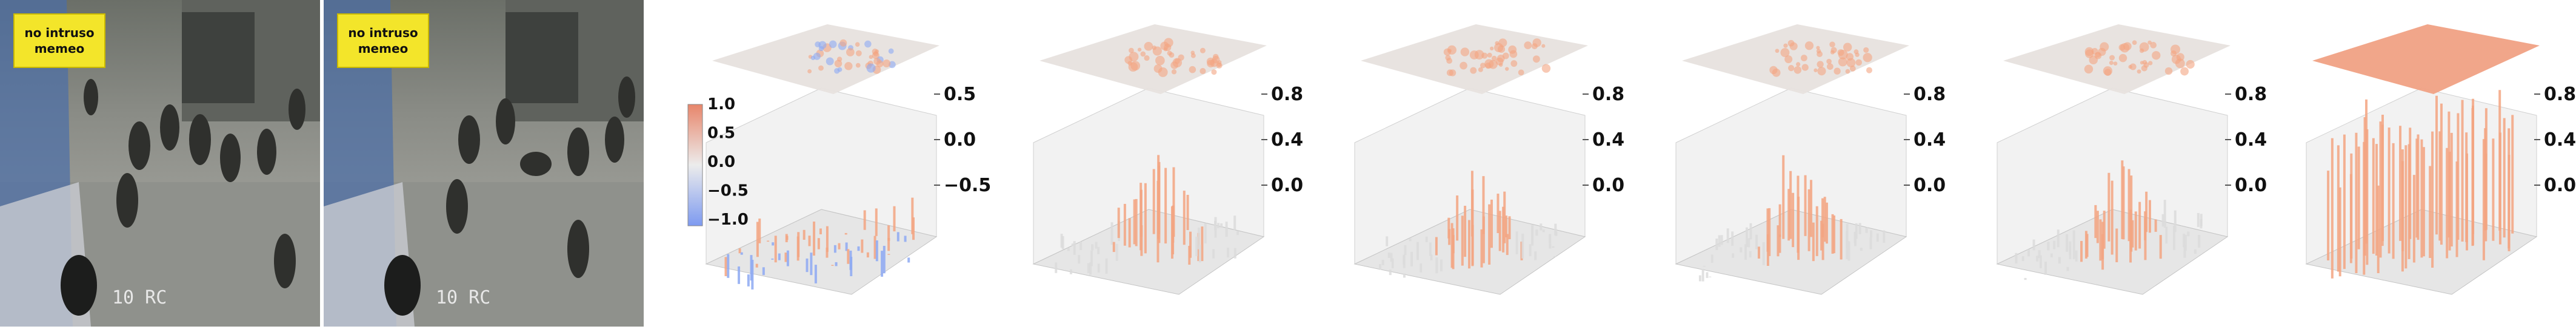 The width and height of the screenshot is (2576, 329). Describe the element at coordinates (59, 48) in the screenshot. I see `stamp-line-2: memeo` at that location.